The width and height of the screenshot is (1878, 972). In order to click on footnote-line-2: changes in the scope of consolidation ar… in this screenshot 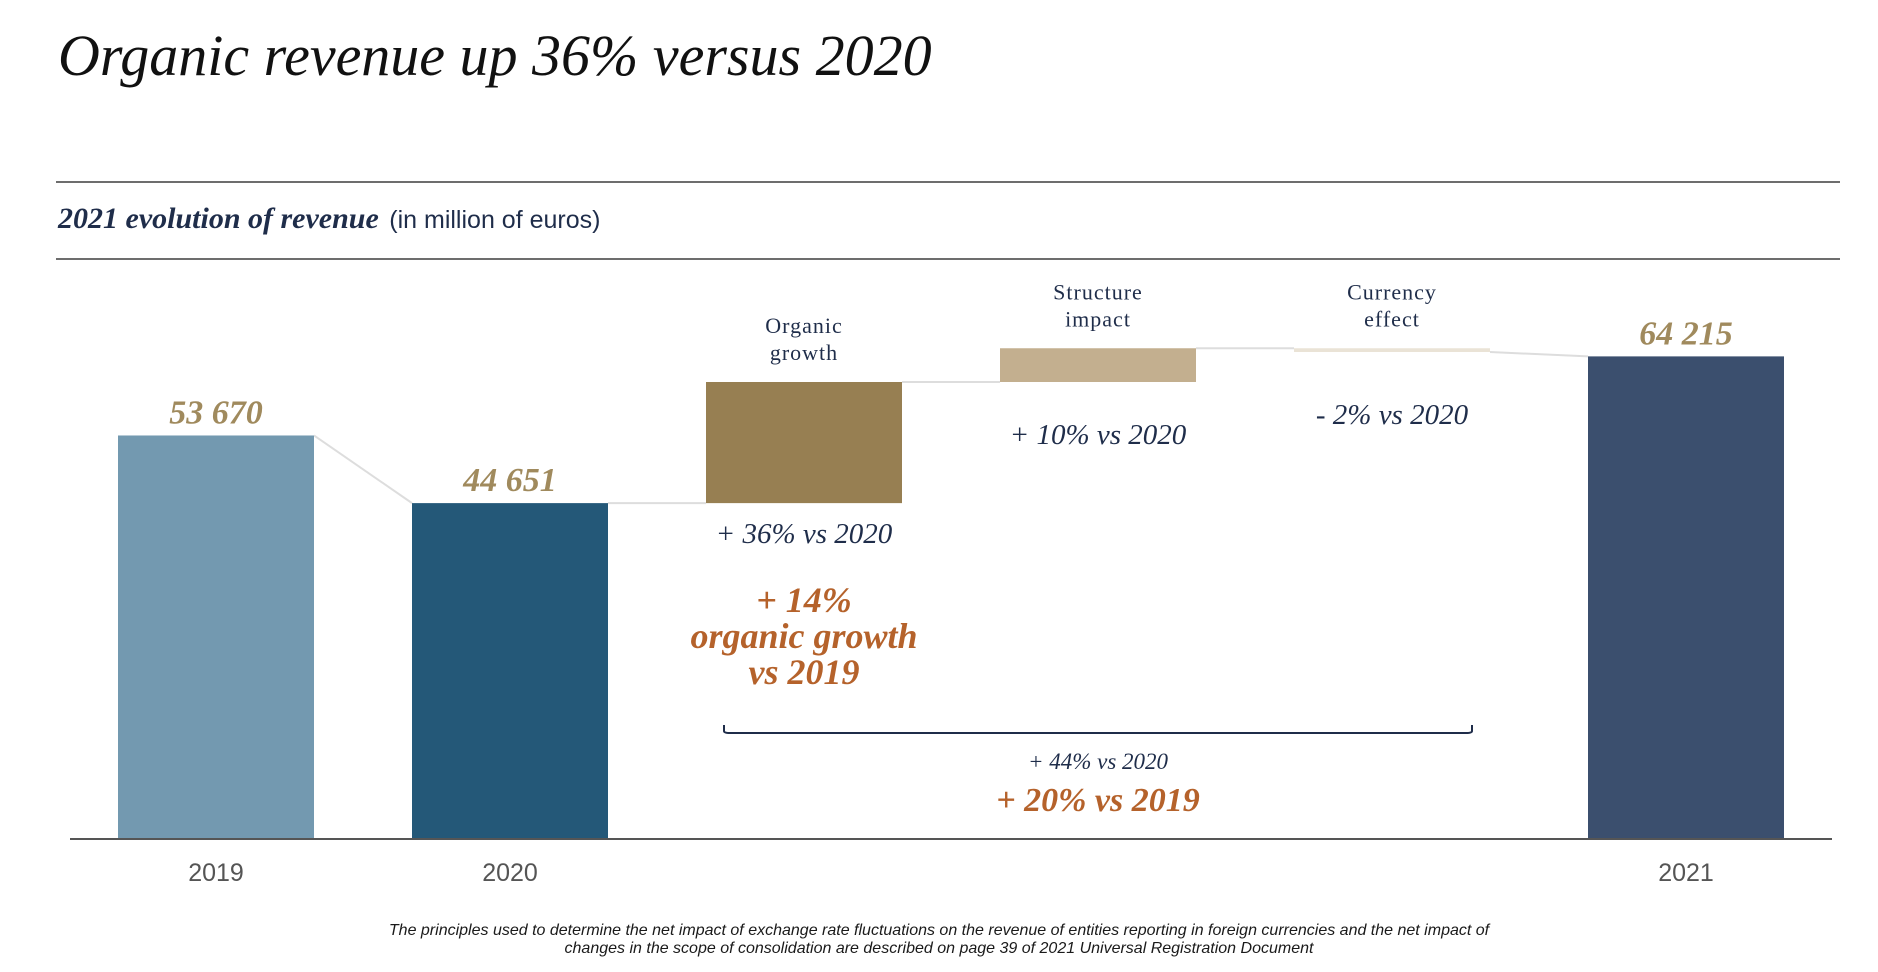, I will do `click(939, 948)`.